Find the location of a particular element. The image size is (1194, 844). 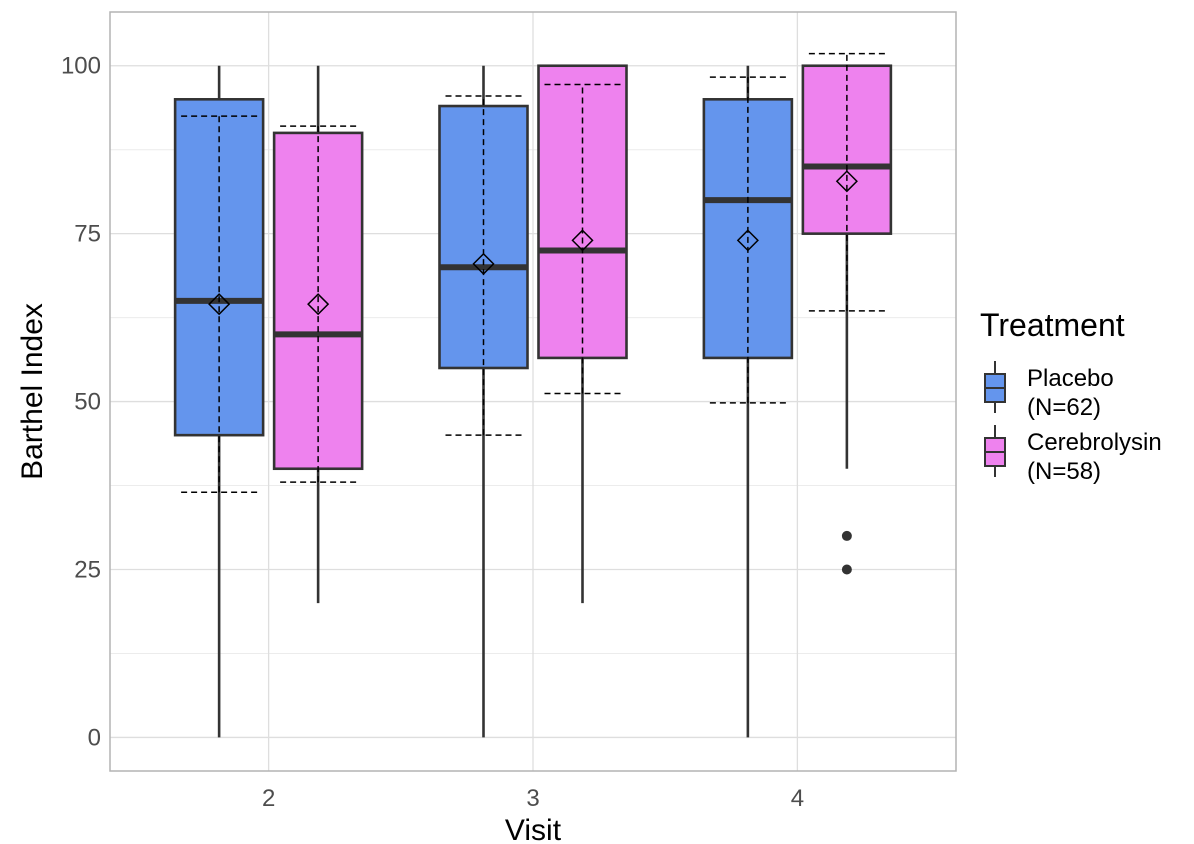

legend-n-placebo: (N=62) is located at coordinates (1064, 407).